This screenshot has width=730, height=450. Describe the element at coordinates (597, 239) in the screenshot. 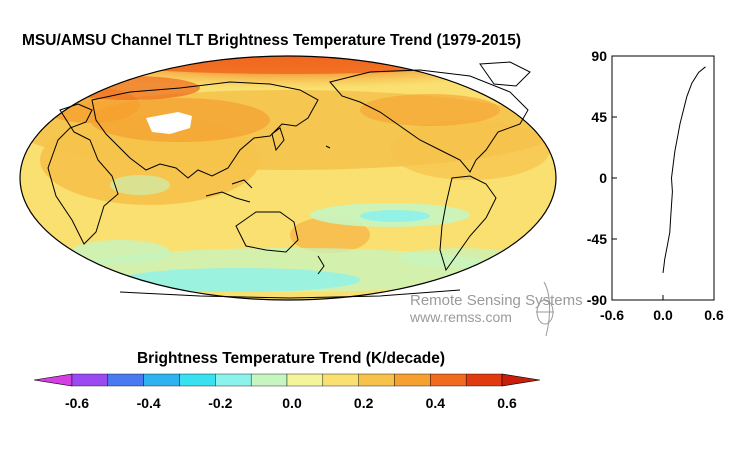

I see `zonal-y-tick-label: -45` at that location.